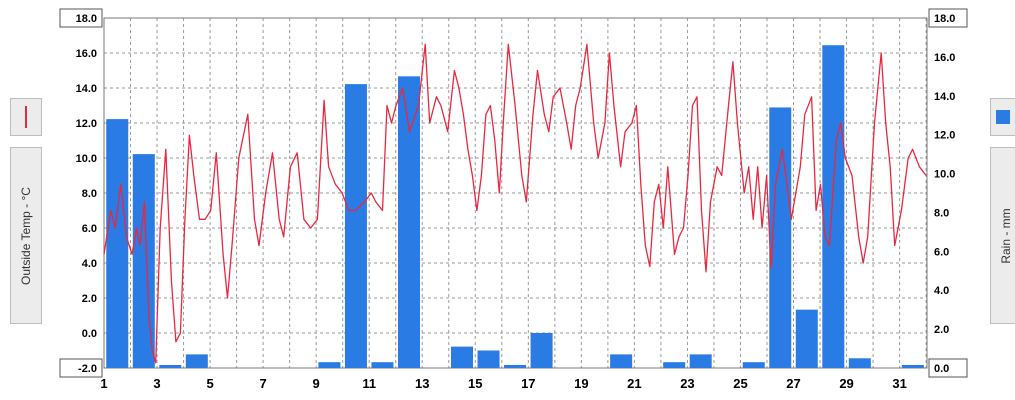  Describe the element at coordinates (89, 299) in the screenshot. I see `left-tick-label: 2.0` at that location.